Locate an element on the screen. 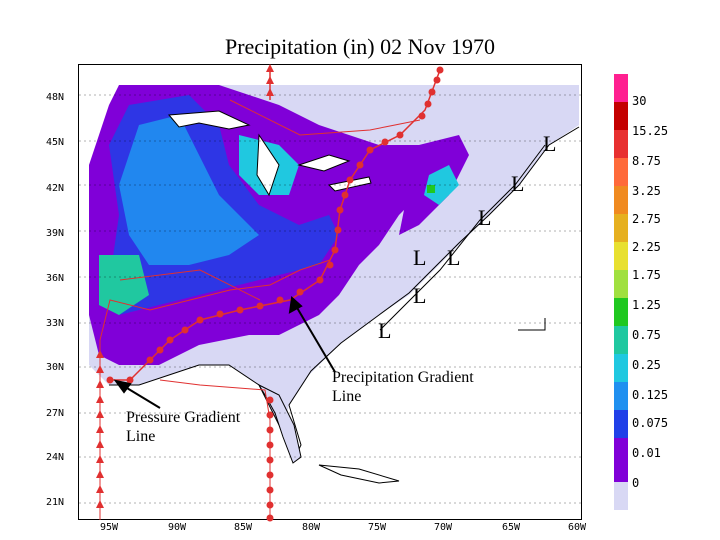 The width and height of the screenshot is (720, 540). lat-label-21n: 21N is located at coordinates (55, 502).